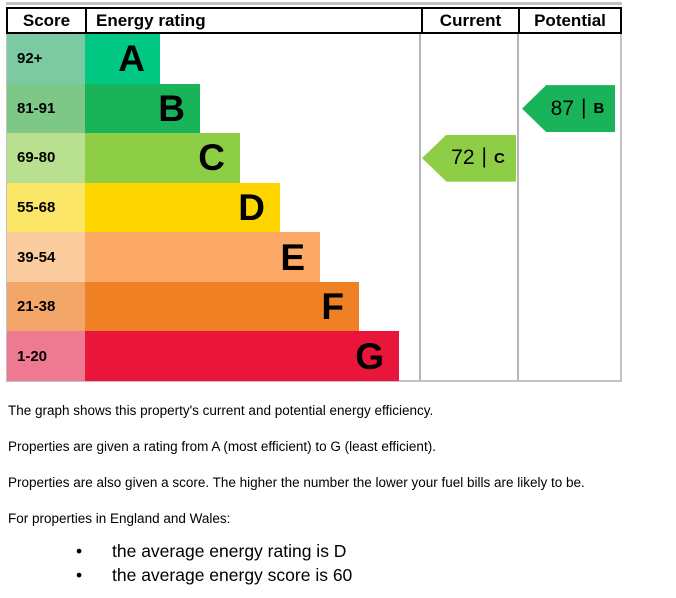 This screenshot has width=676, height=598. I want to click on current-letter: C, so click(499, 158).